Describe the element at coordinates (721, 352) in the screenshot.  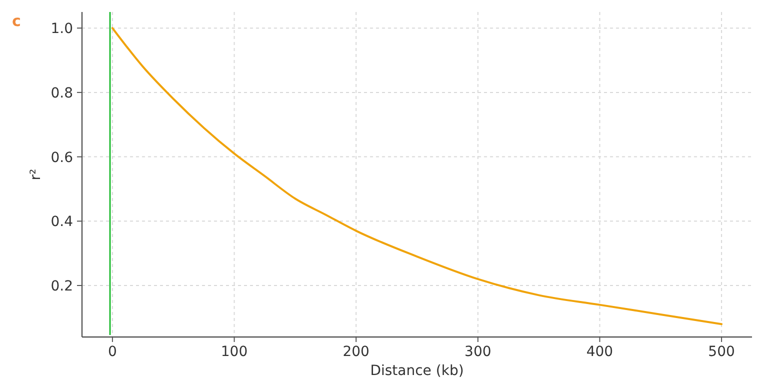
I see `x-tick-label: 500` at that location.